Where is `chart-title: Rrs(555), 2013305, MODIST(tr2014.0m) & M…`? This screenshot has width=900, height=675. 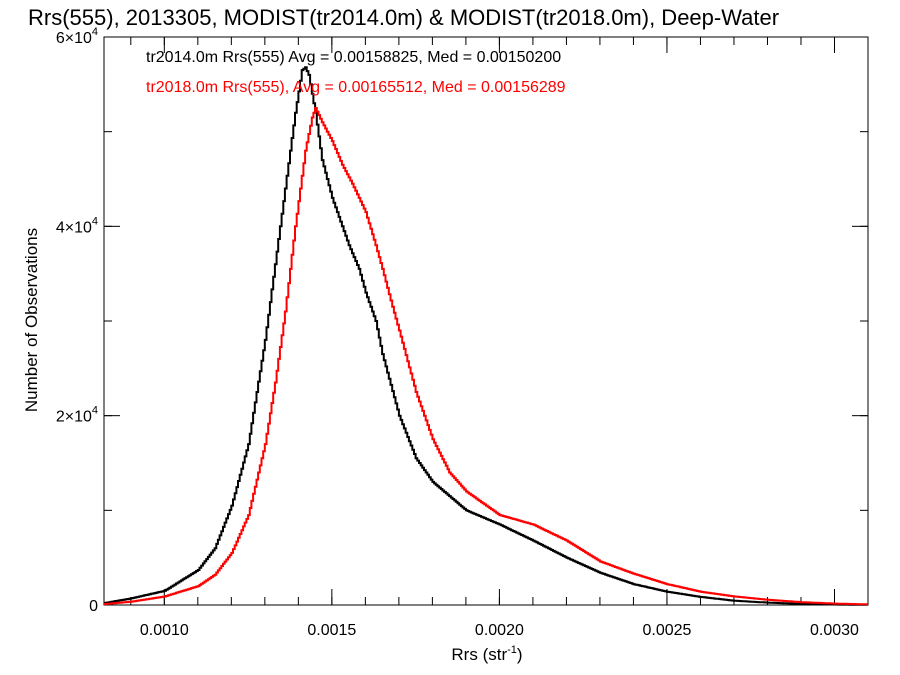
chart-title: Rrs(555), 2013305, MODIST(tr2014.0m) & M… is located at coordinates (403, 17).